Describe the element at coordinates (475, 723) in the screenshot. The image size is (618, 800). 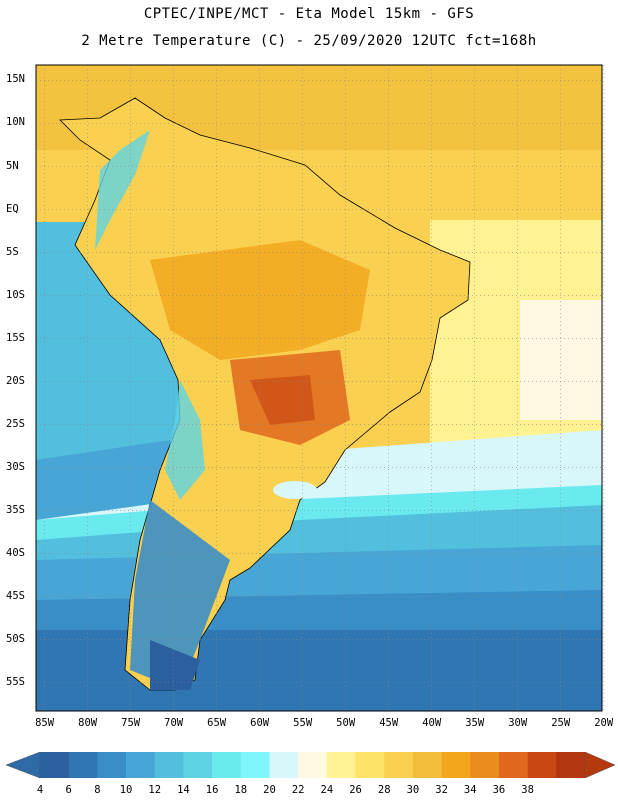
I see `lon-label: 35W` at that location.